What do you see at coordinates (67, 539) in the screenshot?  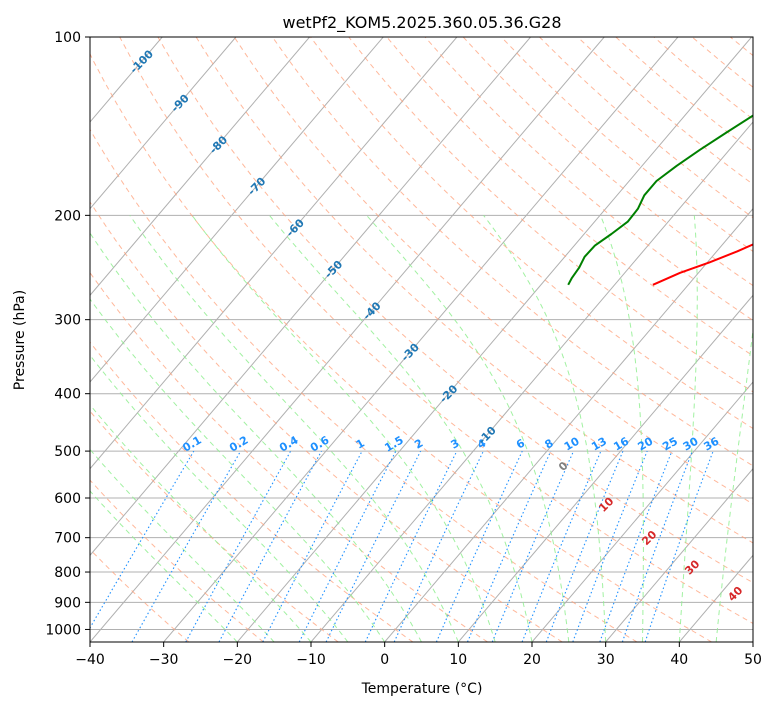 I see `y-tick-label: 700` at bounding box center [67, 539].